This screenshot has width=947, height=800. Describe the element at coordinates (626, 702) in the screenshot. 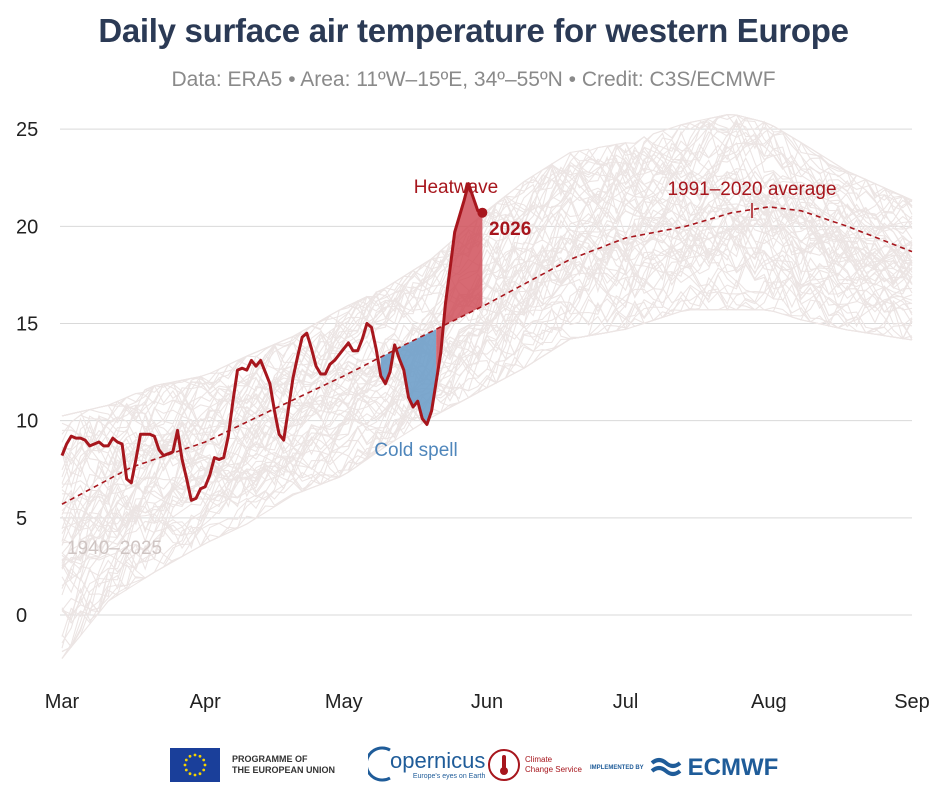

I see `x-tick-label: Jul` at that location.